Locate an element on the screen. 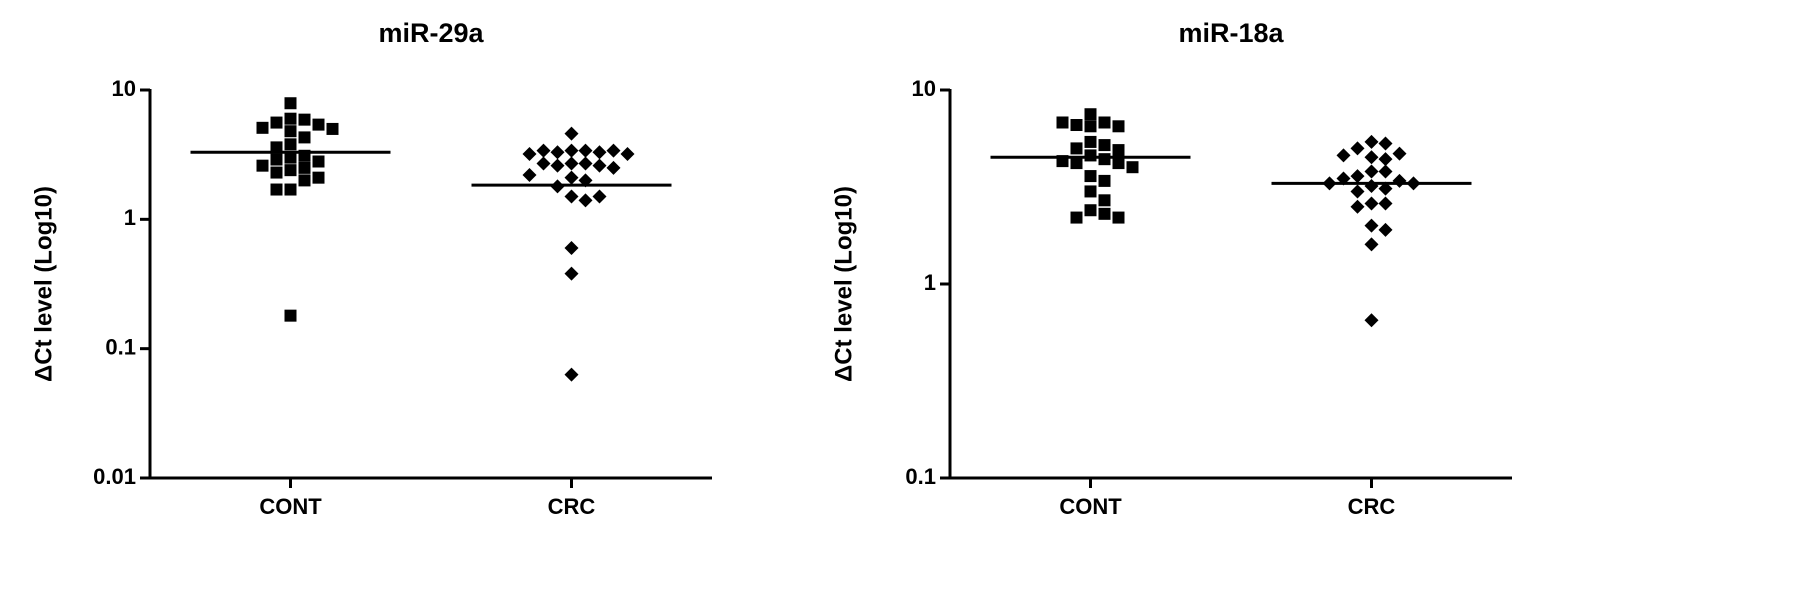 The image size is (1795, 612). chart-title: miR-18a is located at coordinates (1231, 33).